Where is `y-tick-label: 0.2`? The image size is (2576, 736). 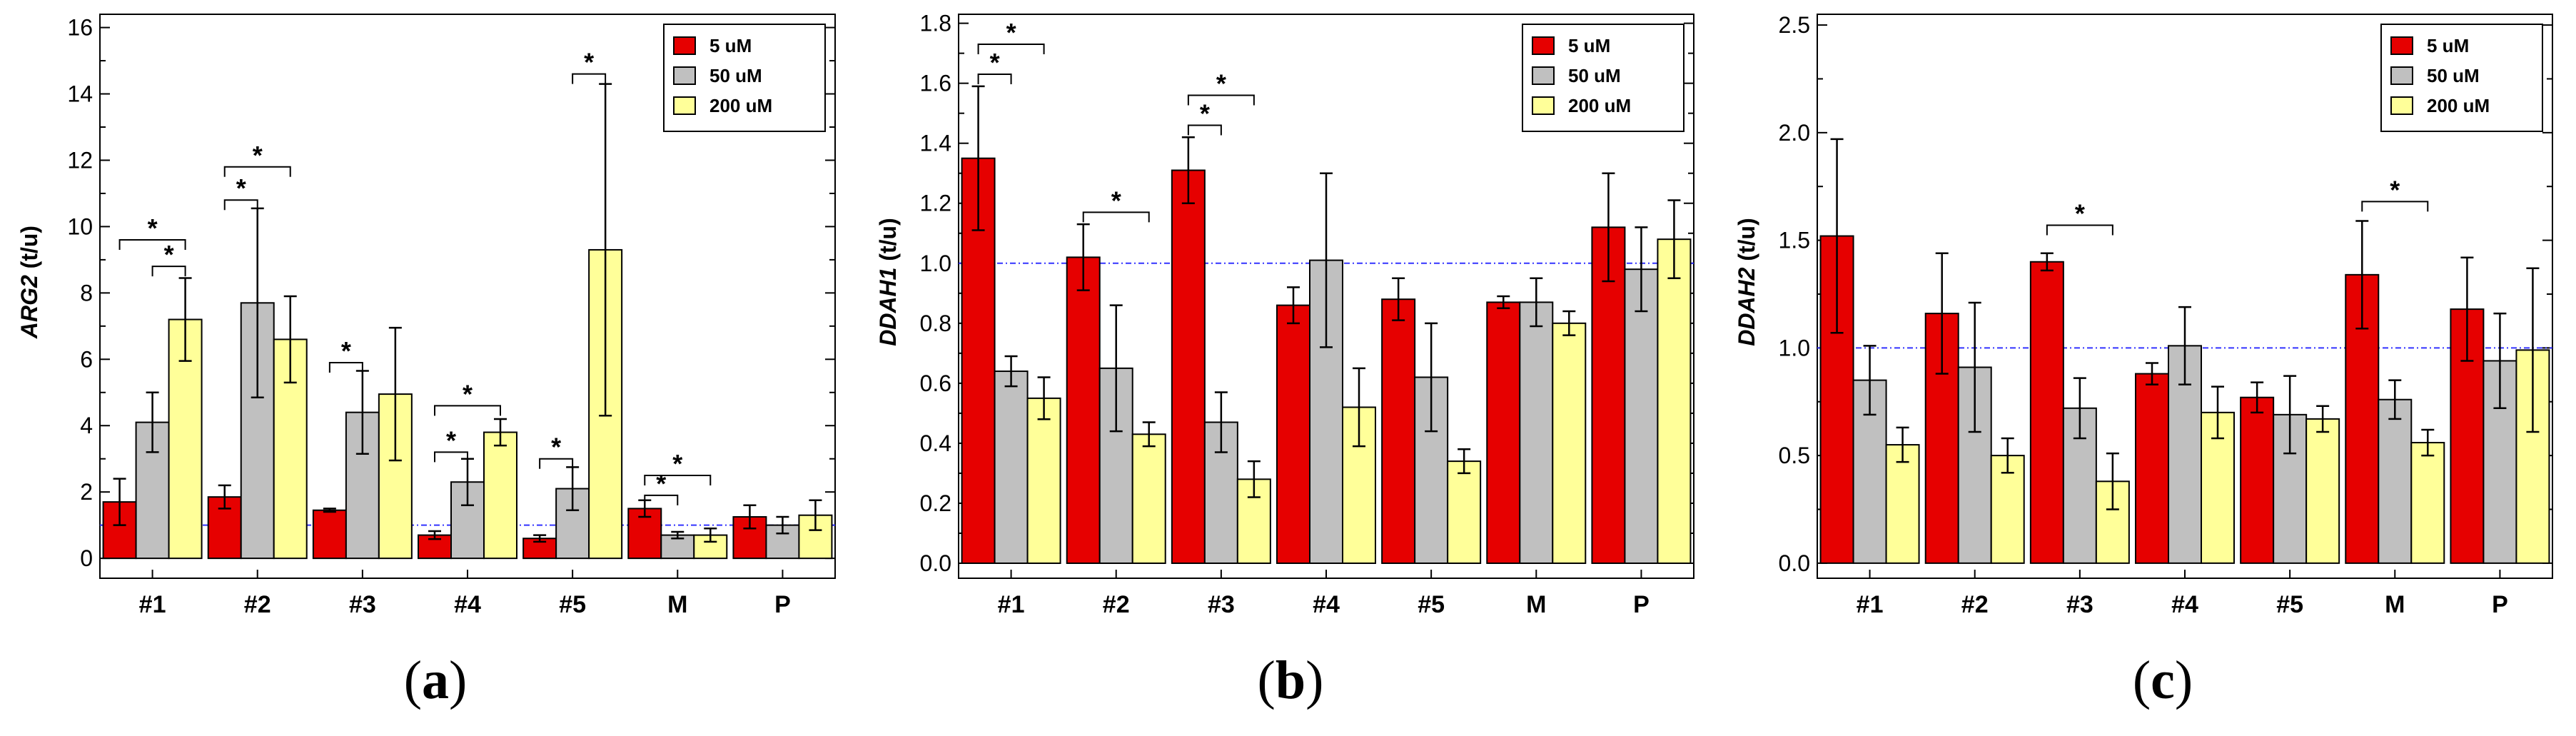 y-tick-label: 0.2 is located at coordinates (935, 503).